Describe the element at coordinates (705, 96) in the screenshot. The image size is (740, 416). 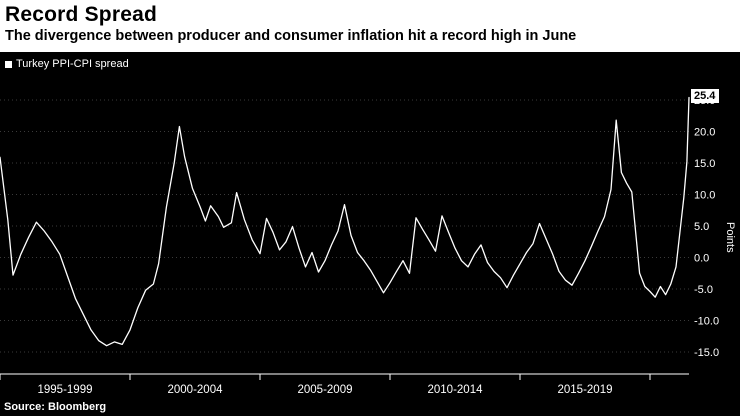
I see `last-value-label: 25.4` at that location.